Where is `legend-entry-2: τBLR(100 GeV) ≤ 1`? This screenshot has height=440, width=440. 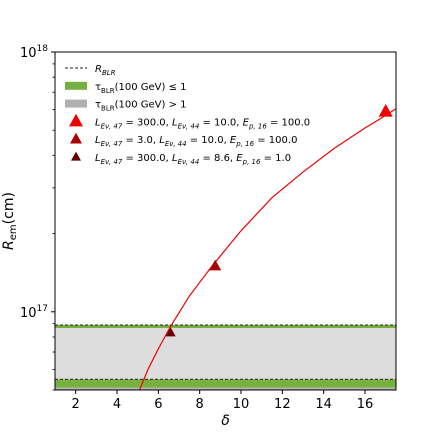 legend-entry-2: τBLR(100 GeV) ≤ 1 is located at coordinates (126, 88).